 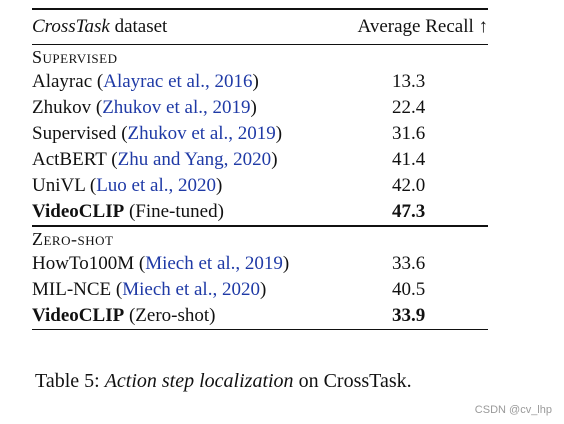 I want to click on table-row: UniVL (Luo et al., 2020) 42.0, so click(x=260, y=186).